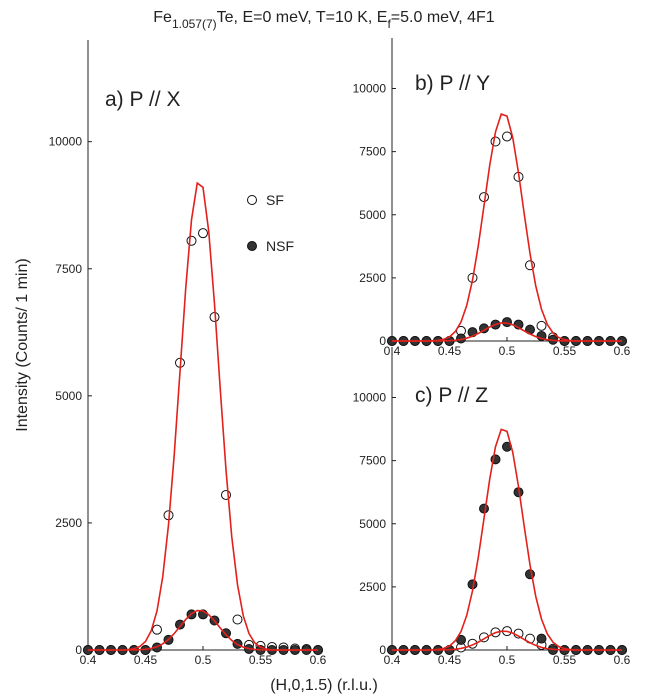  Describe the element at coordinates (280, 246) in the screenshot. I see `legend-label: NSF` at that location.